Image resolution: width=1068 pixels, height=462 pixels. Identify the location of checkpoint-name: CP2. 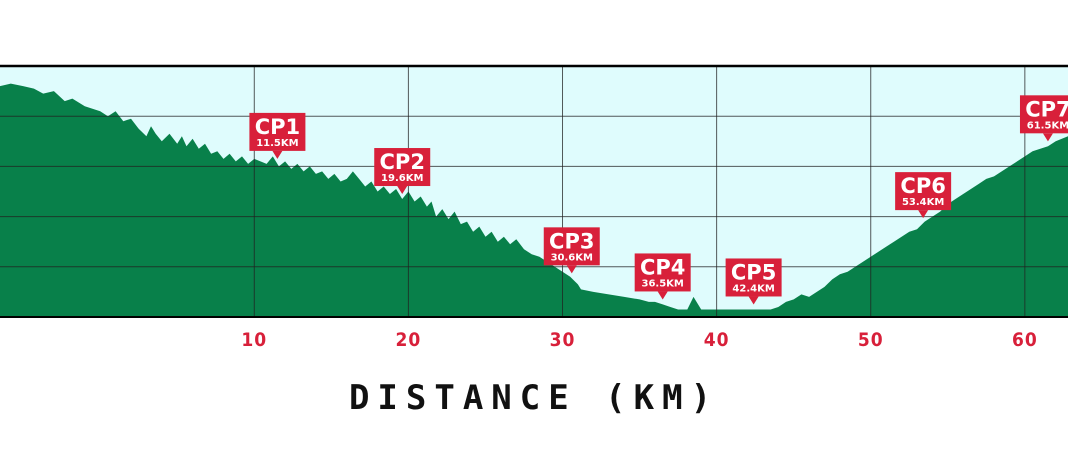
(402, 162).